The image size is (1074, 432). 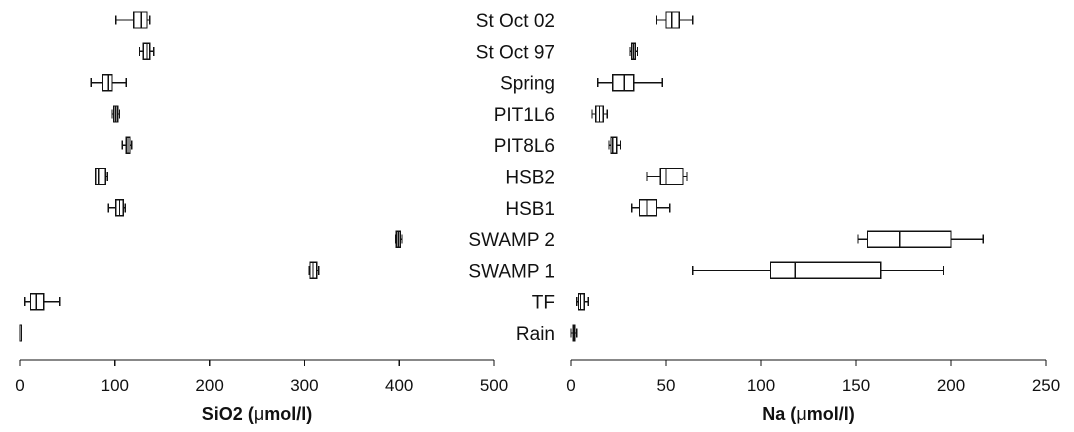 What do you see at coordinates (530, 178) in the screenshot?
I see `category-label-hsb2: HSB2` at bounding box center [530, 178].